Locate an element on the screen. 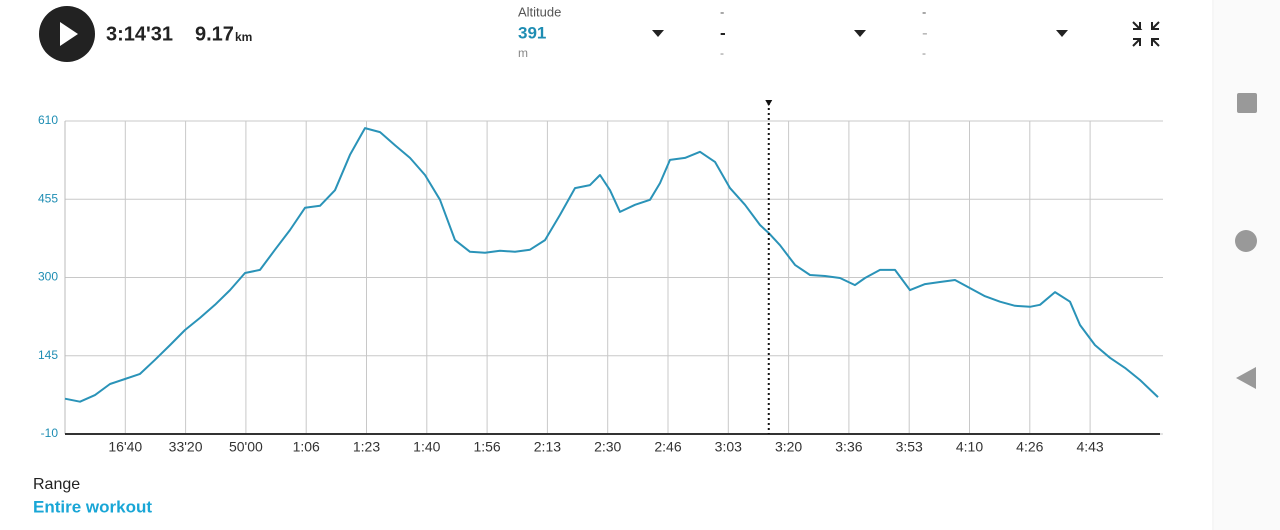 This screenshot has width=1280, height=530. selector-label: Altitude is located at coordinates (539, 11).